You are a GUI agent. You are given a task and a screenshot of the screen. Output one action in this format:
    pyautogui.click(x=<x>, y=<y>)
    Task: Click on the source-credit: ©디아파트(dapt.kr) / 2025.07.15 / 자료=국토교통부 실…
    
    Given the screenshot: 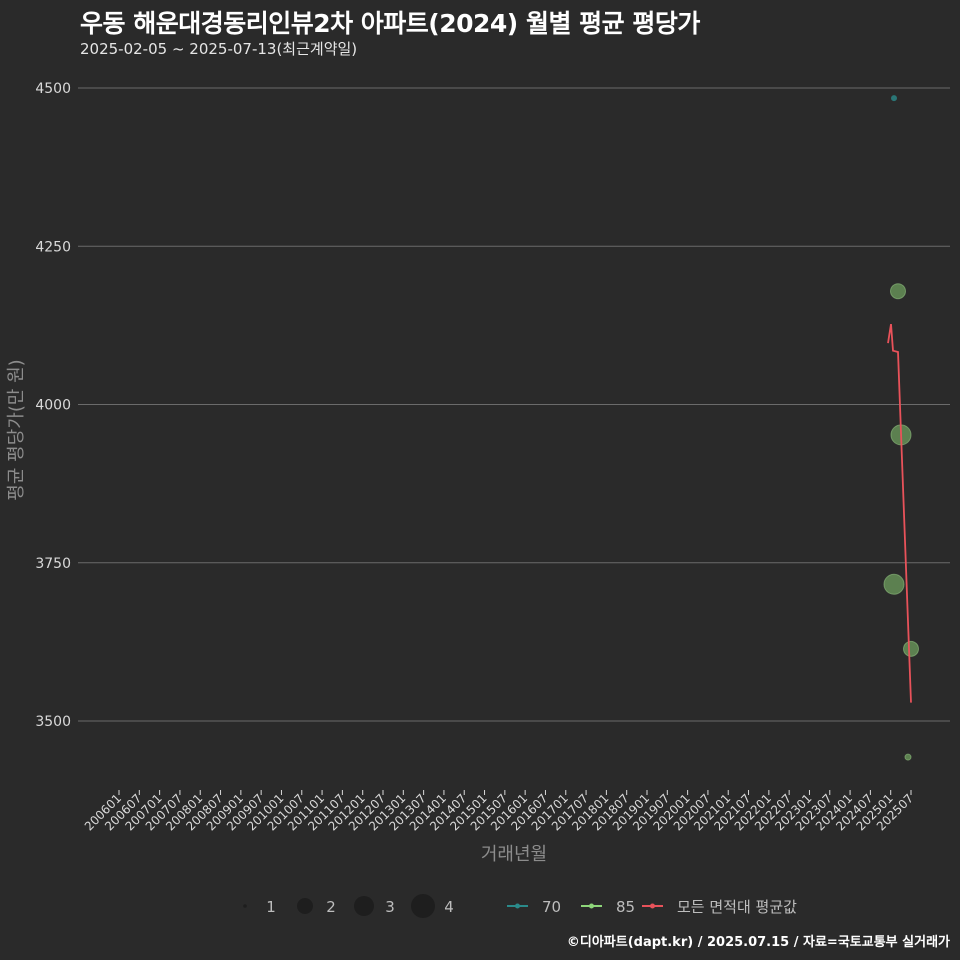 What is the action you would take?
    pyautogui.click(x=758, y=942)
    